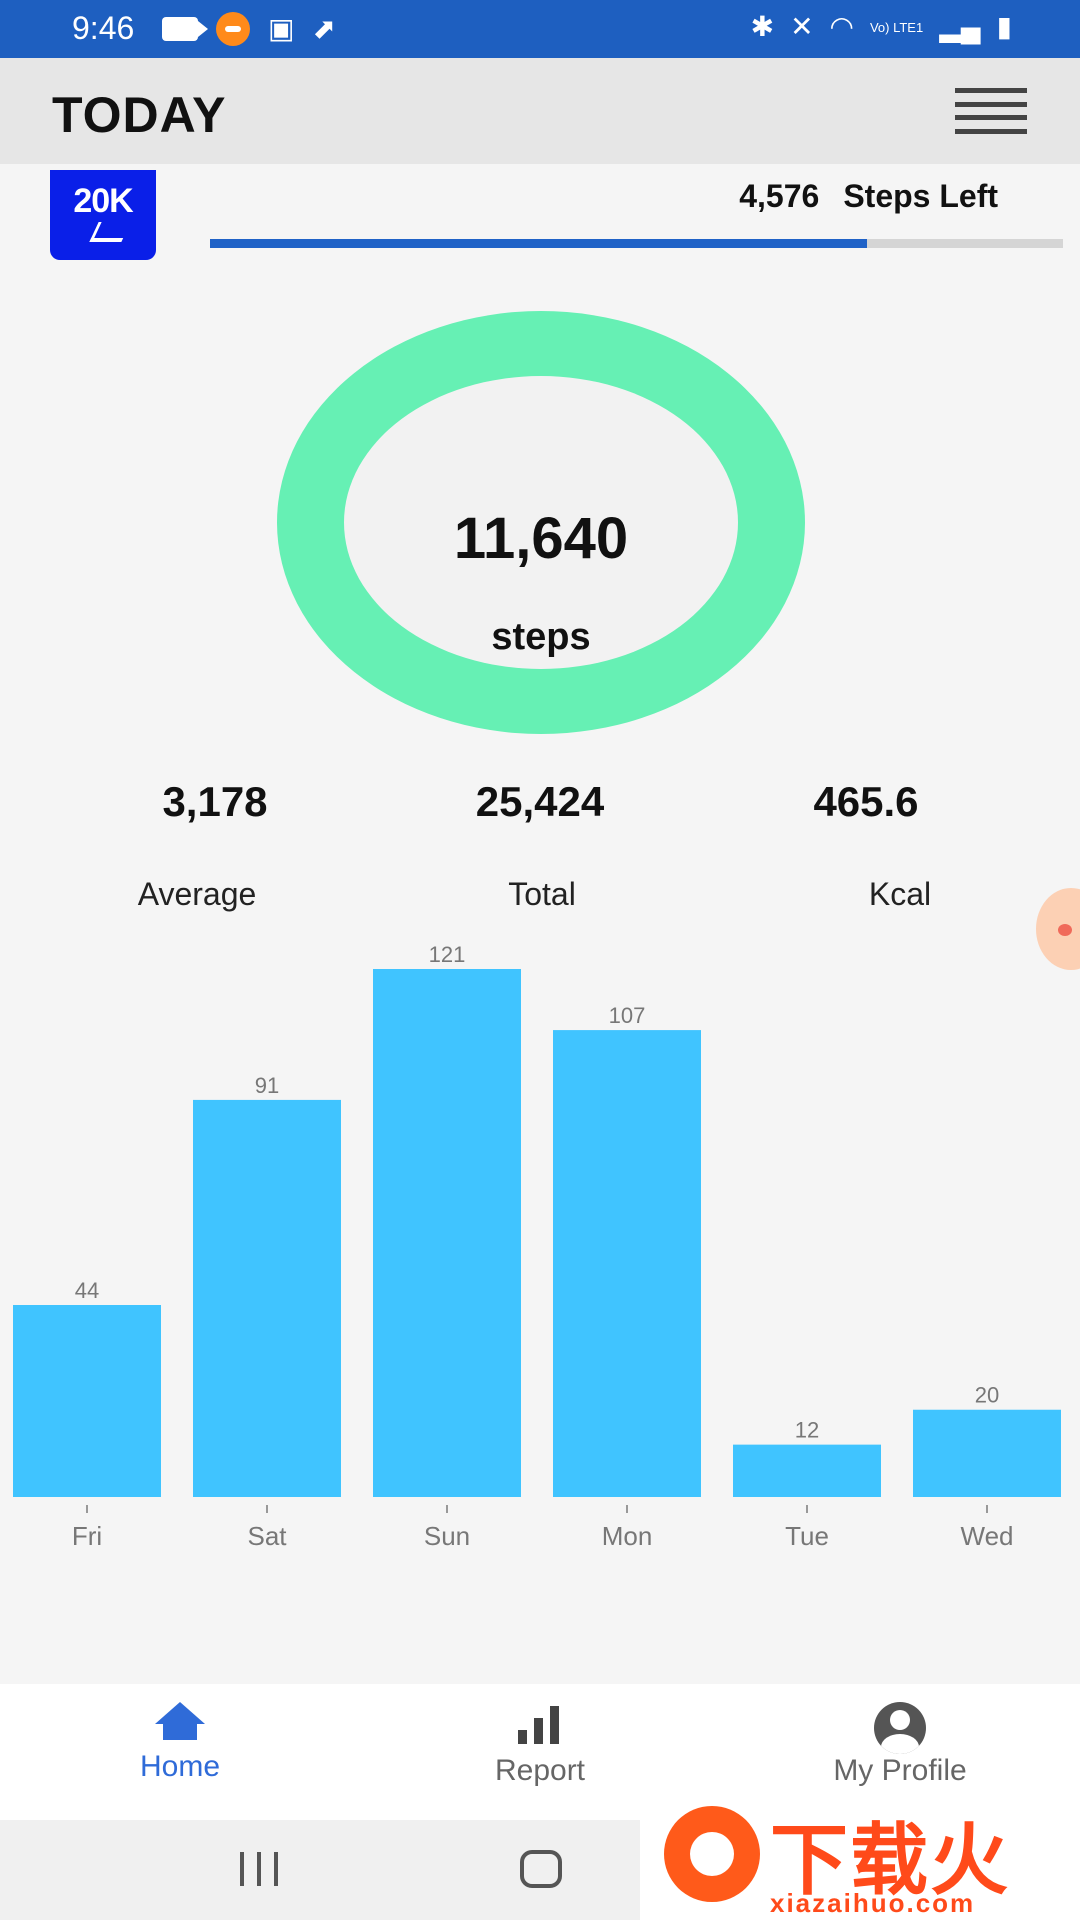 Image resolution: width=1080 pixels, height=1920 pixels. Describe the element at coordinates (900, 1770) in the screenshot. I see `nav-profile-label: My Profile` at that location.